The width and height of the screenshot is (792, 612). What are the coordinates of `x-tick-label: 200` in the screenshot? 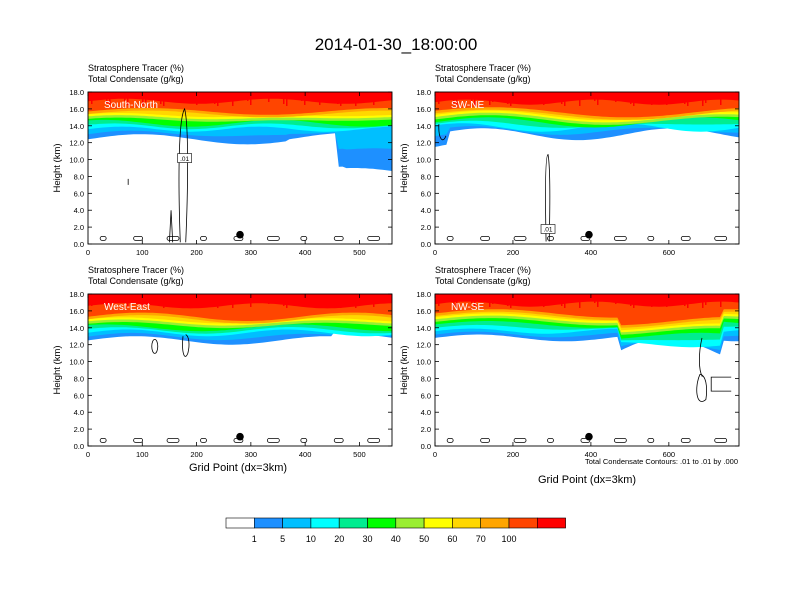 It's located at (196, 454).